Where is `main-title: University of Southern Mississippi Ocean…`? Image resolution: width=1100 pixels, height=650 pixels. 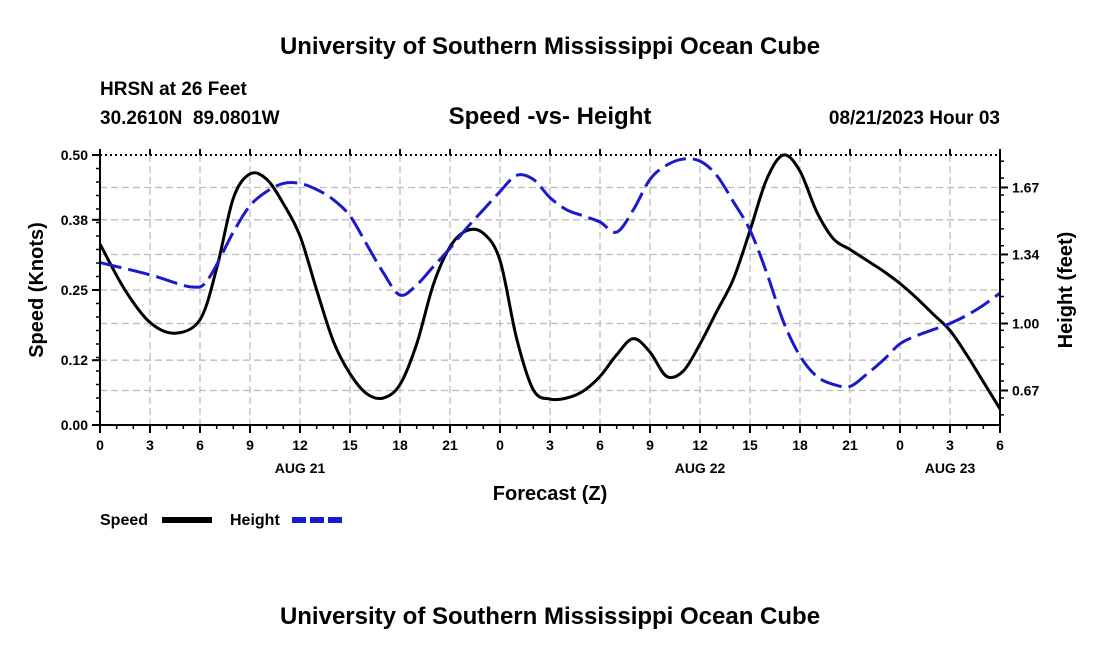
main-title: University of Southern Mississippi Ocean… is located at coordinates (550, 46).